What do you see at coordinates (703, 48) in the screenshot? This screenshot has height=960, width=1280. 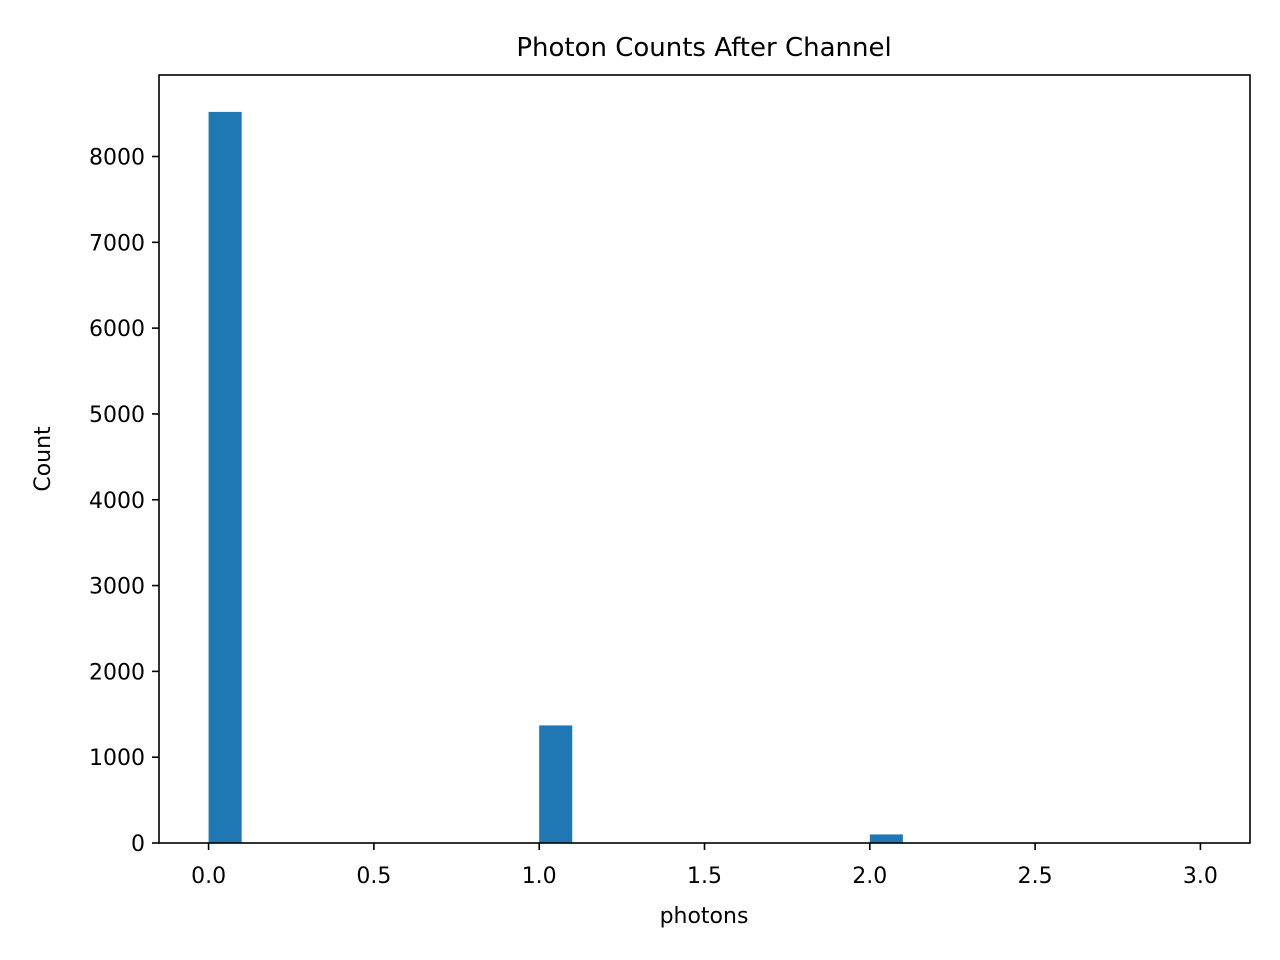 I see `chart-title: Photon Counts After Channel` at bounding box center [703, 48].